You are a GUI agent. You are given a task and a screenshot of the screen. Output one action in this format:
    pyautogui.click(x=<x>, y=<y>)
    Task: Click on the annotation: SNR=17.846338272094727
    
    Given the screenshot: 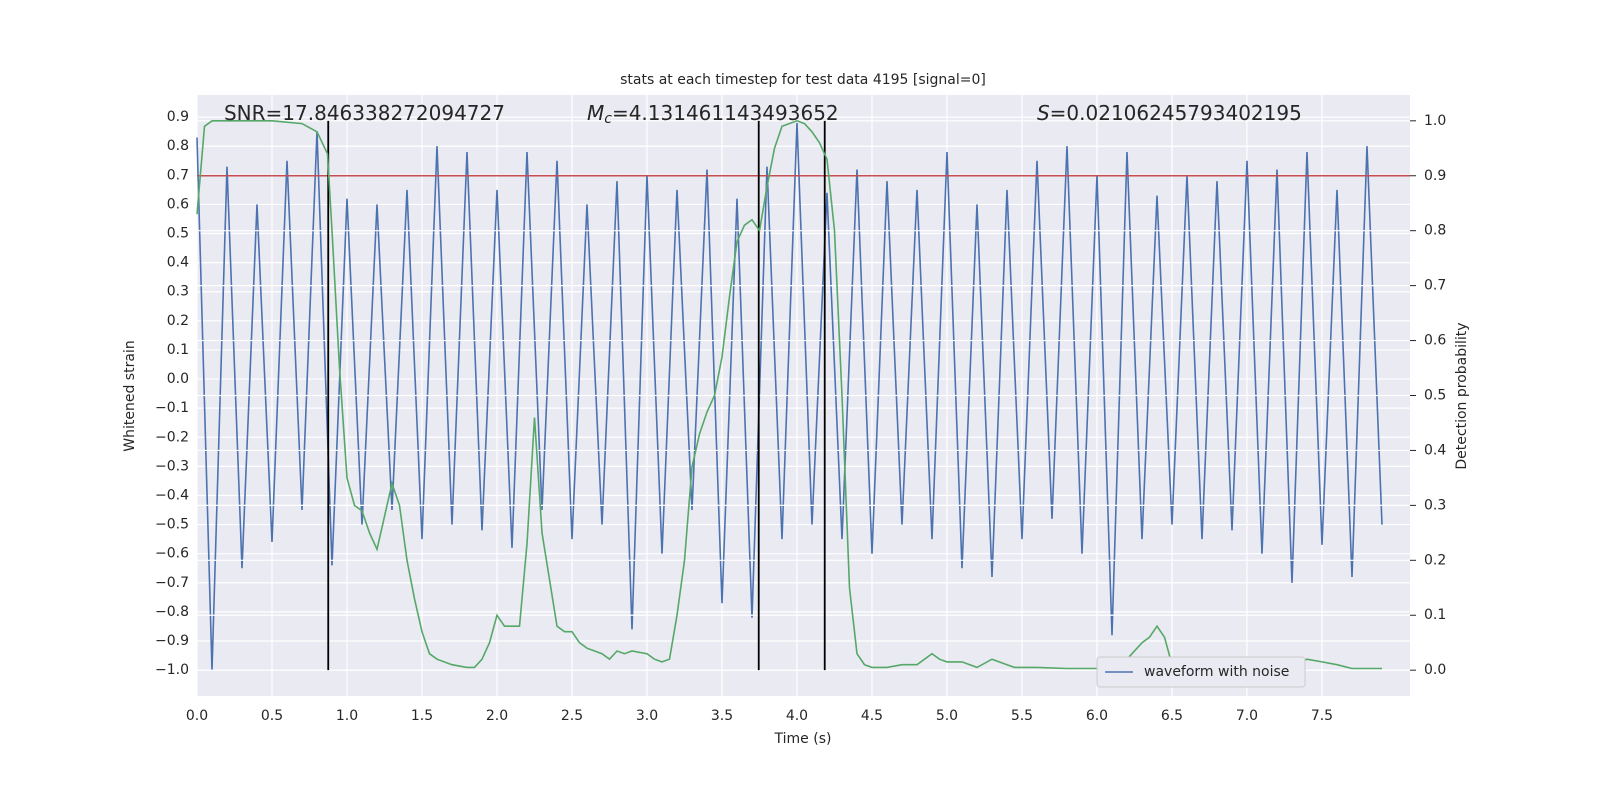 What is the action you would take?
    pyautogui.click(x=364, y=113)
    